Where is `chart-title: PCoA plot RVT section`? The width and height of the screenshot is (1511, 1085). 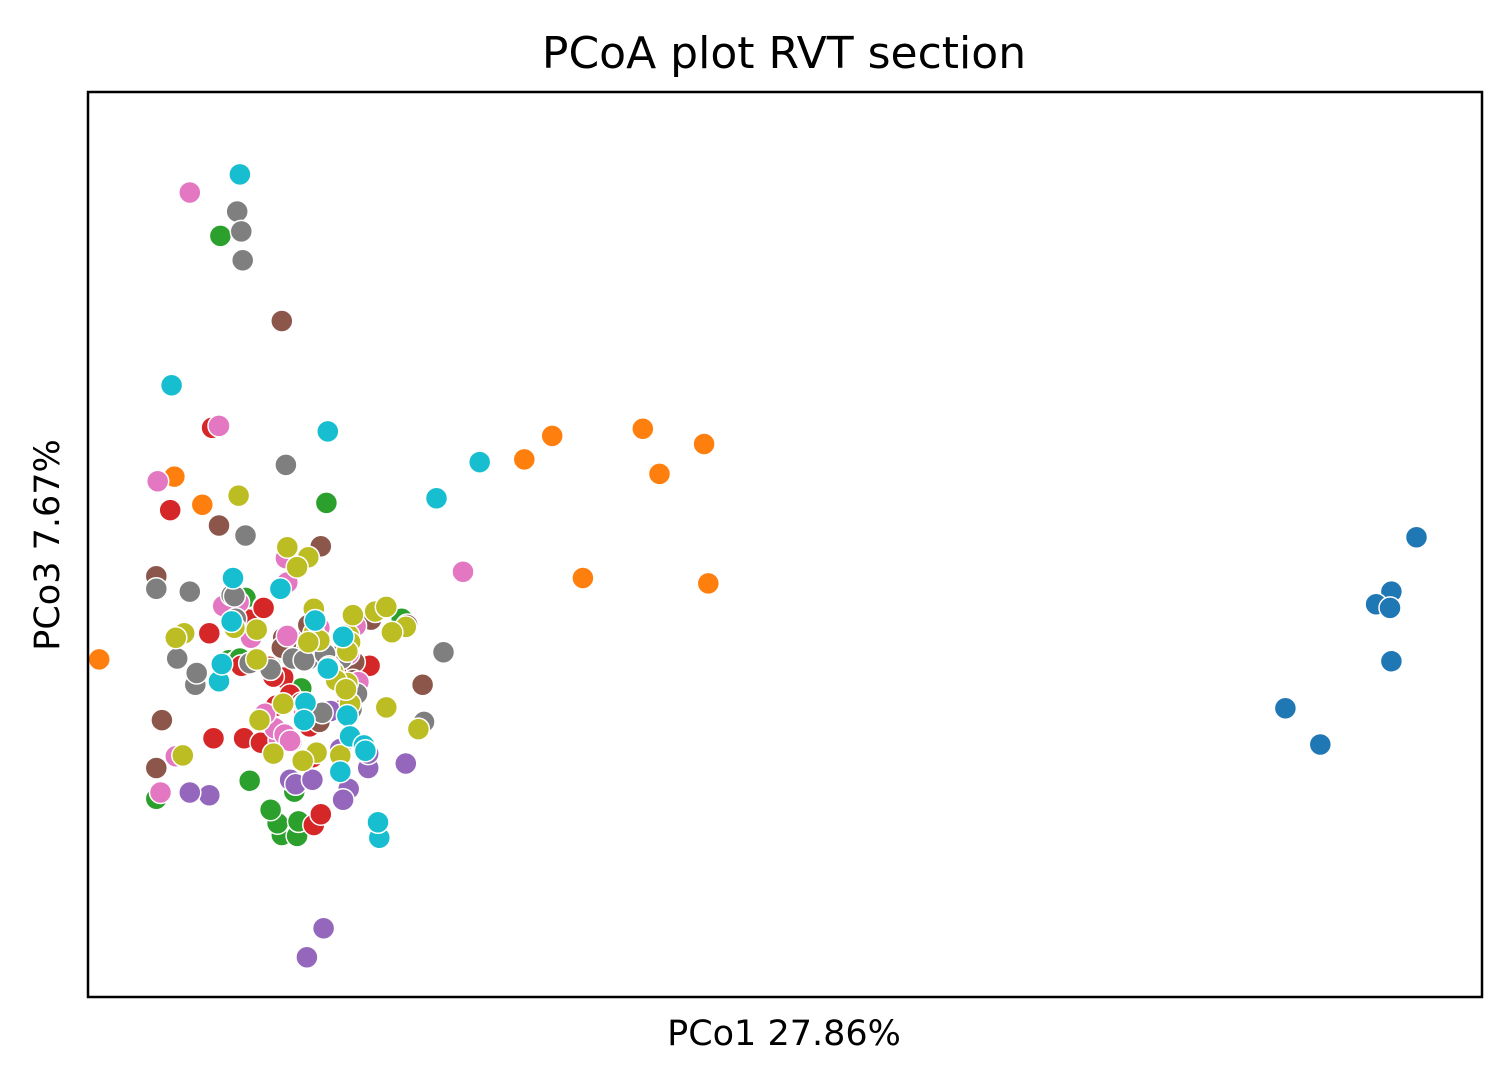
chart-title: PCoA plot RVT section is located at coordinates (784, 53).